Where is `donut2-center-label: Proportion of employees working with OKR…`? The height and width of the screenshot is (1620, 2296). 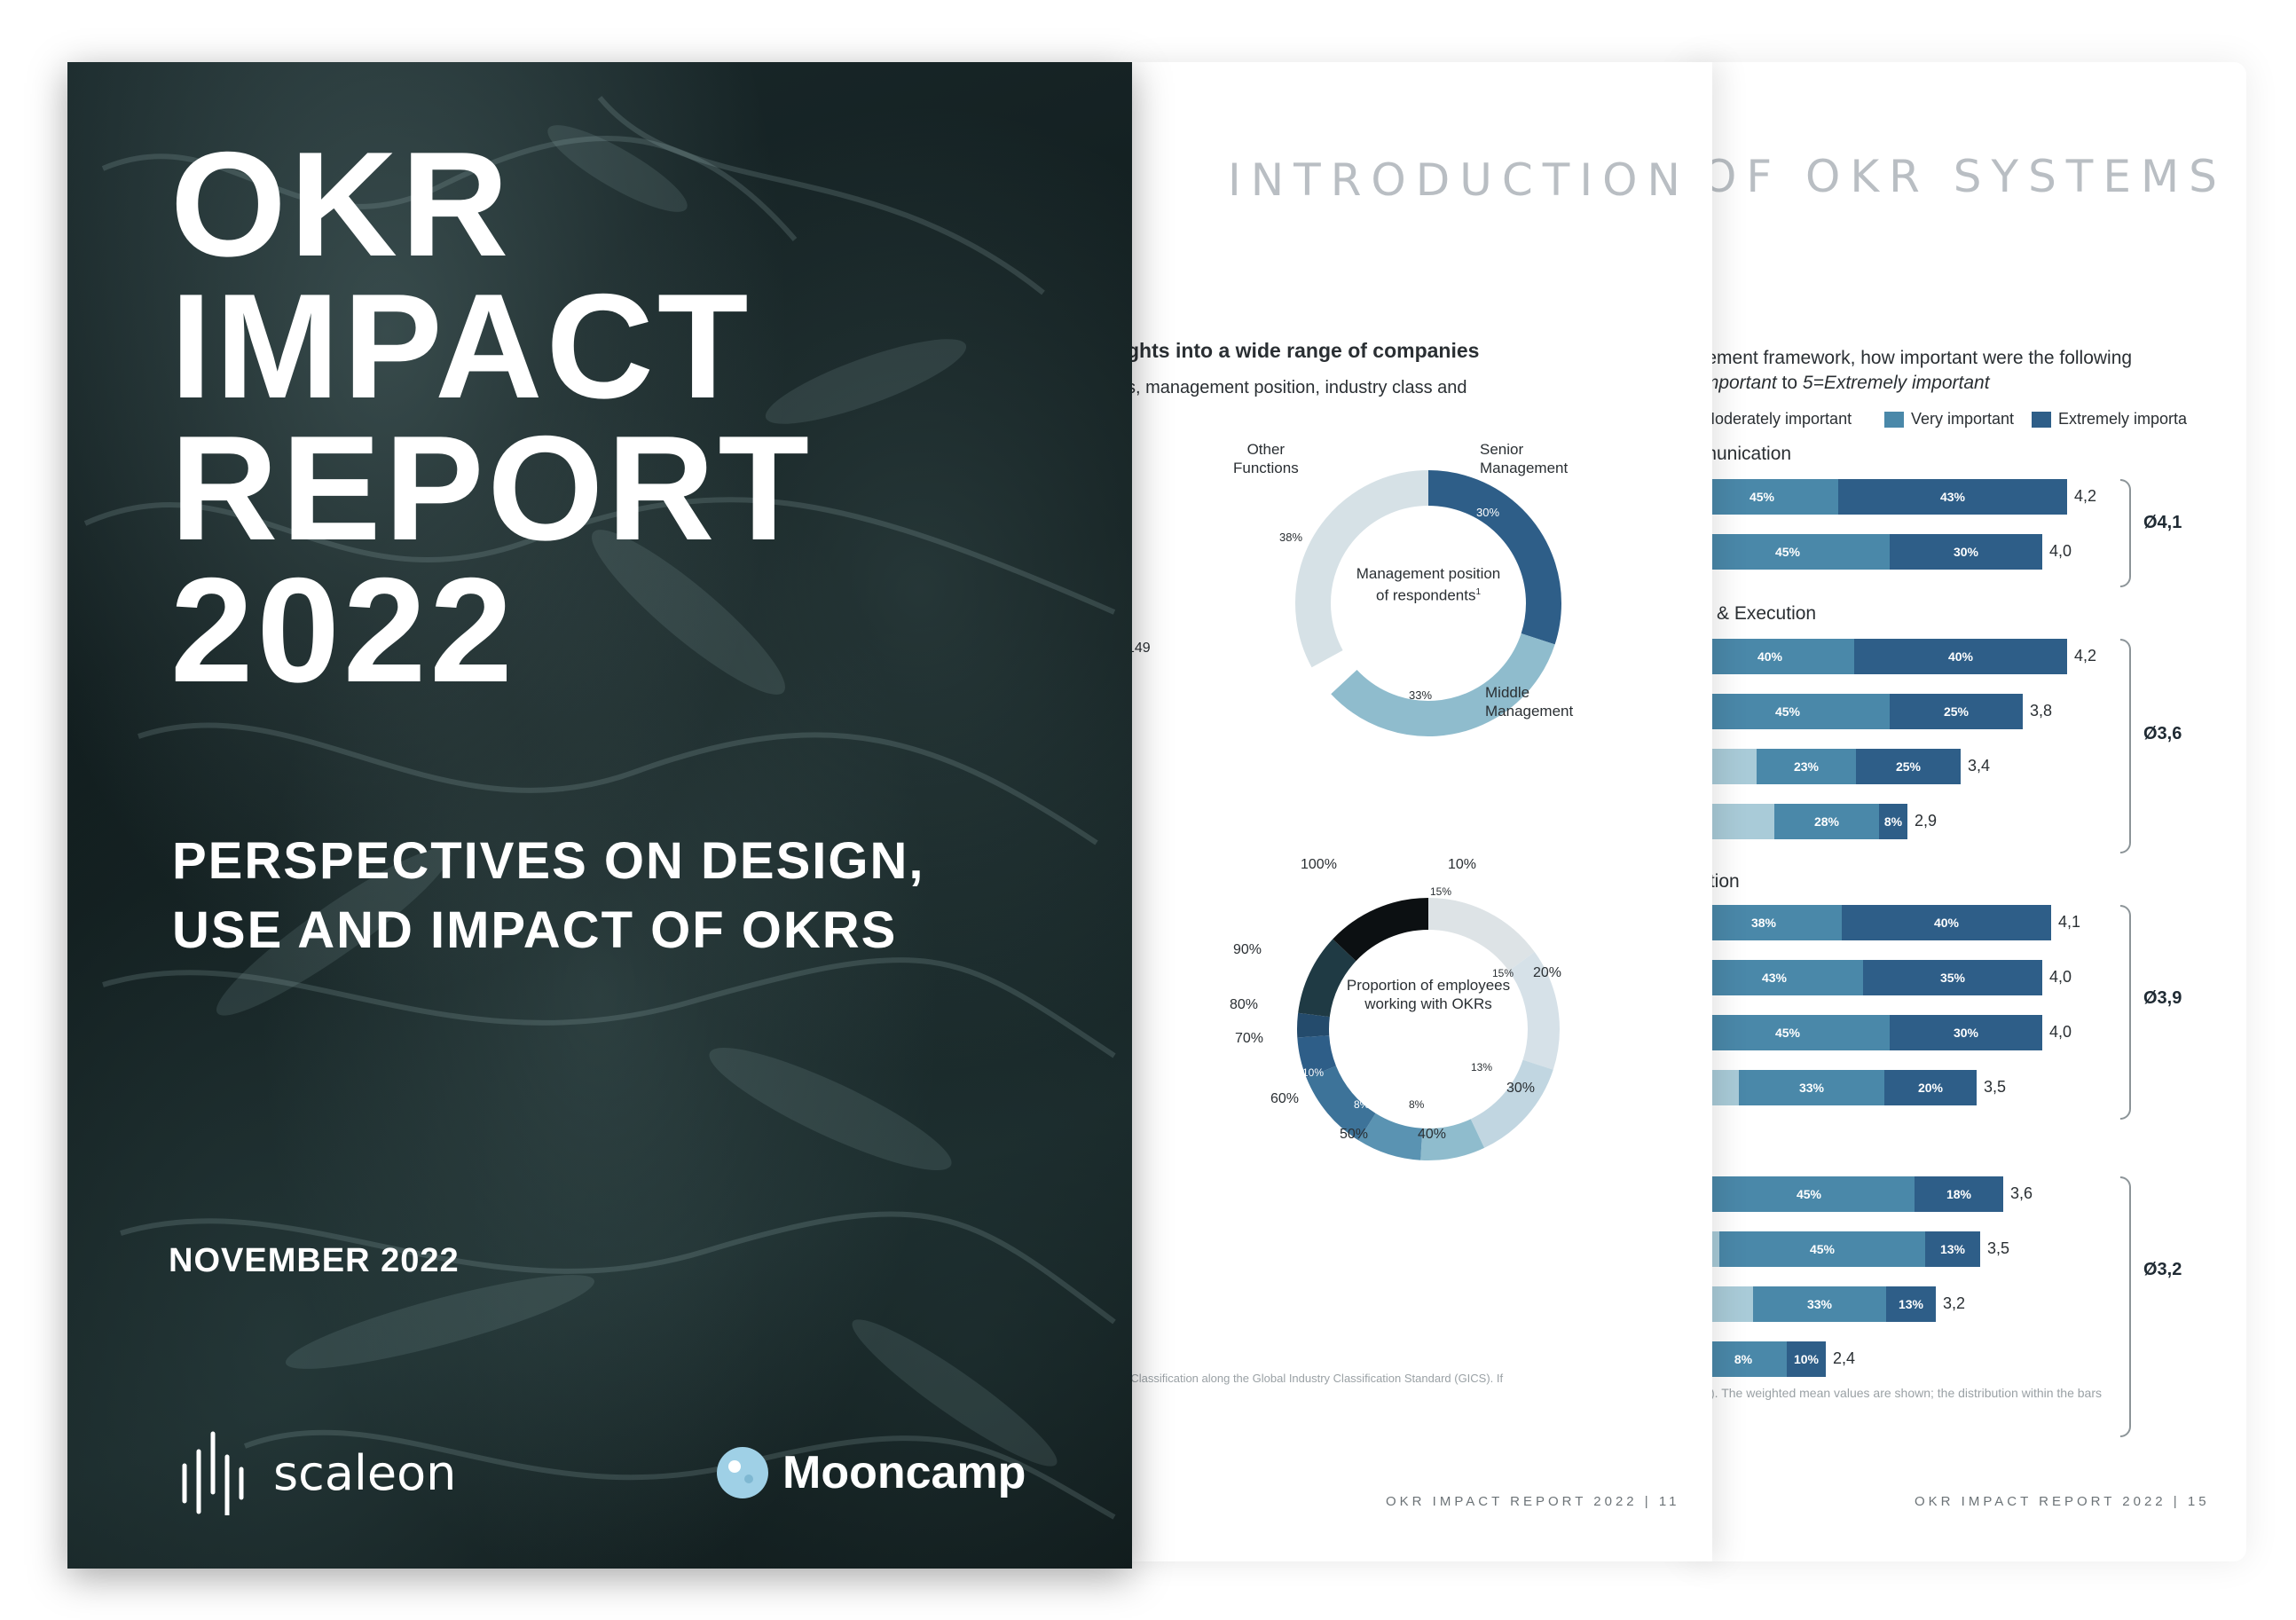
donut2-center-label: Proportion of employees working with OKR… is located at coordinates (1428, 994).